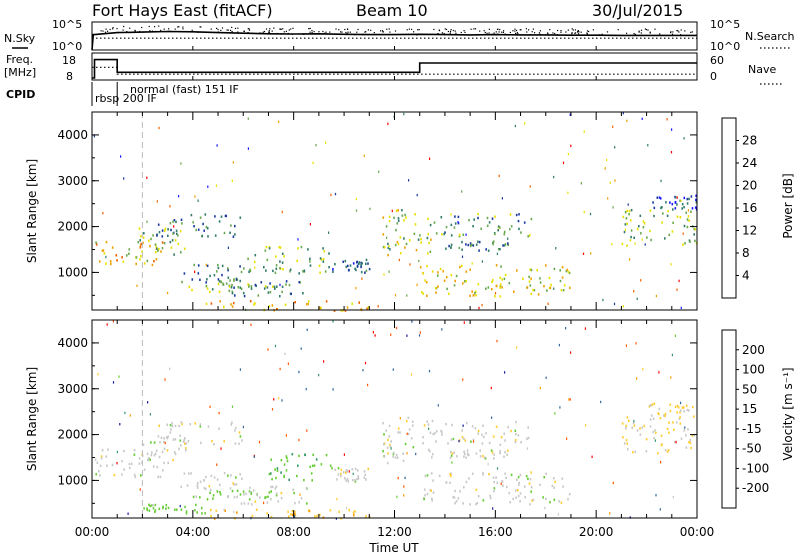 Image resolution: width=800 pixels, height=554 pixels. I want to click on velocity-ytick-label: 3000, so click(72, 389).